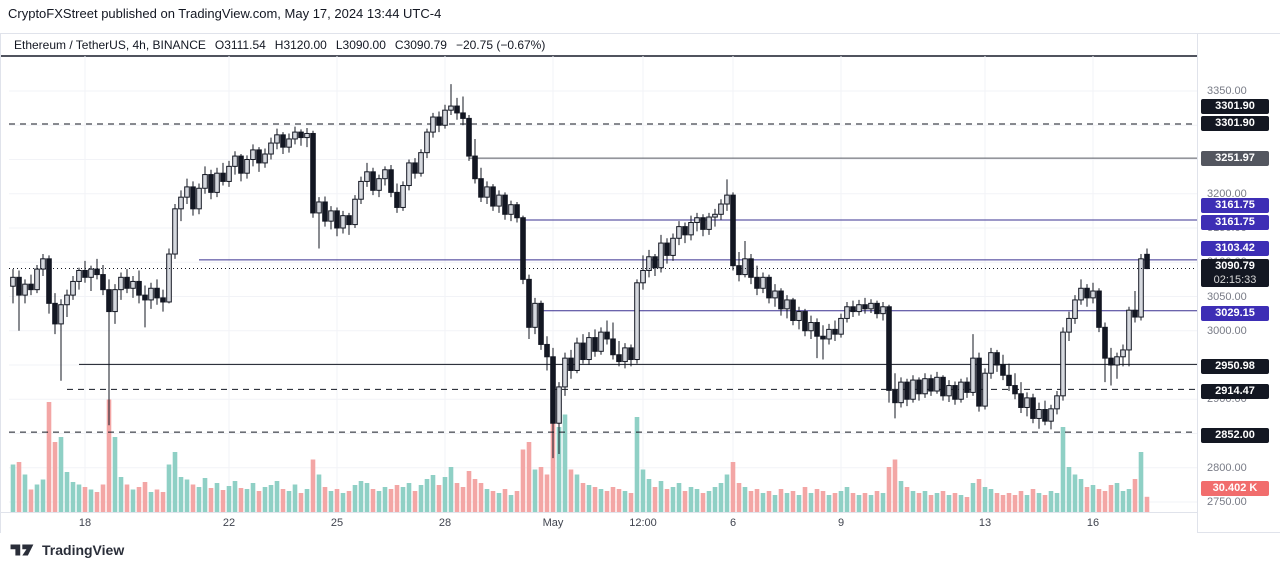  What do you see at coordinates (1235, 158) in the screenshot?
I see `price-level-badge: 3251.97` at bounding box center [1235, 158].